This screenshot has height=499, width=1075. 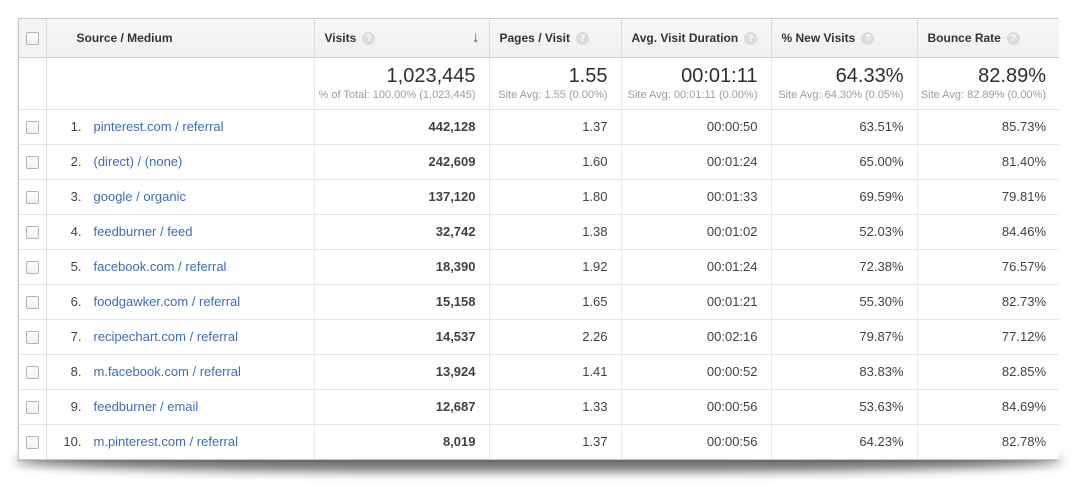 What do you see at coordinates (166, 336) in the screenshot?
I see `source-medium-link: recipechart.com / referral` at bounding box center [166, 336].